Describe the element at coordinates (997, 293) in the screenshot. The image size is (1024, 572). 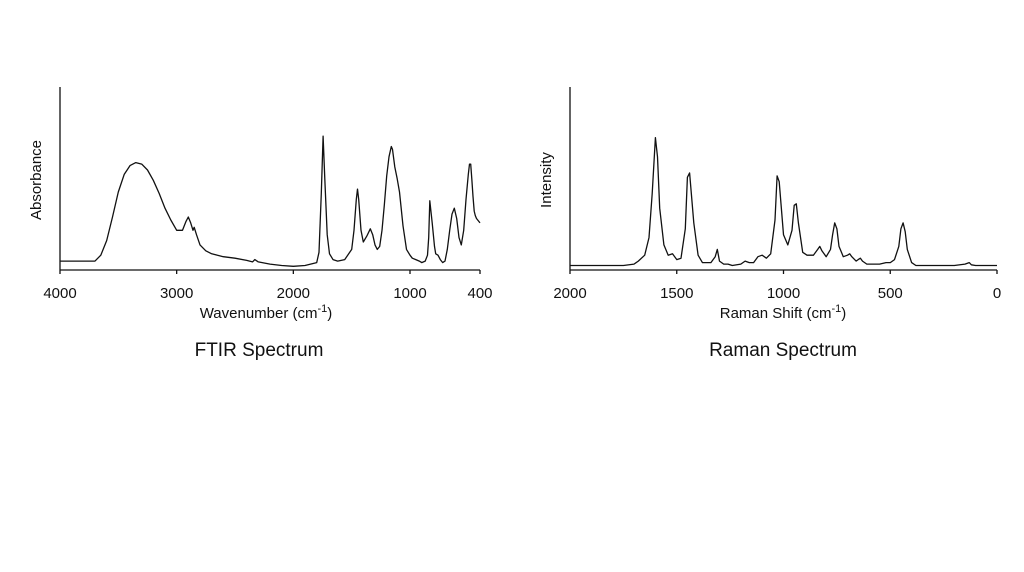
I see `raman-x-tick-label: 0` at that location.